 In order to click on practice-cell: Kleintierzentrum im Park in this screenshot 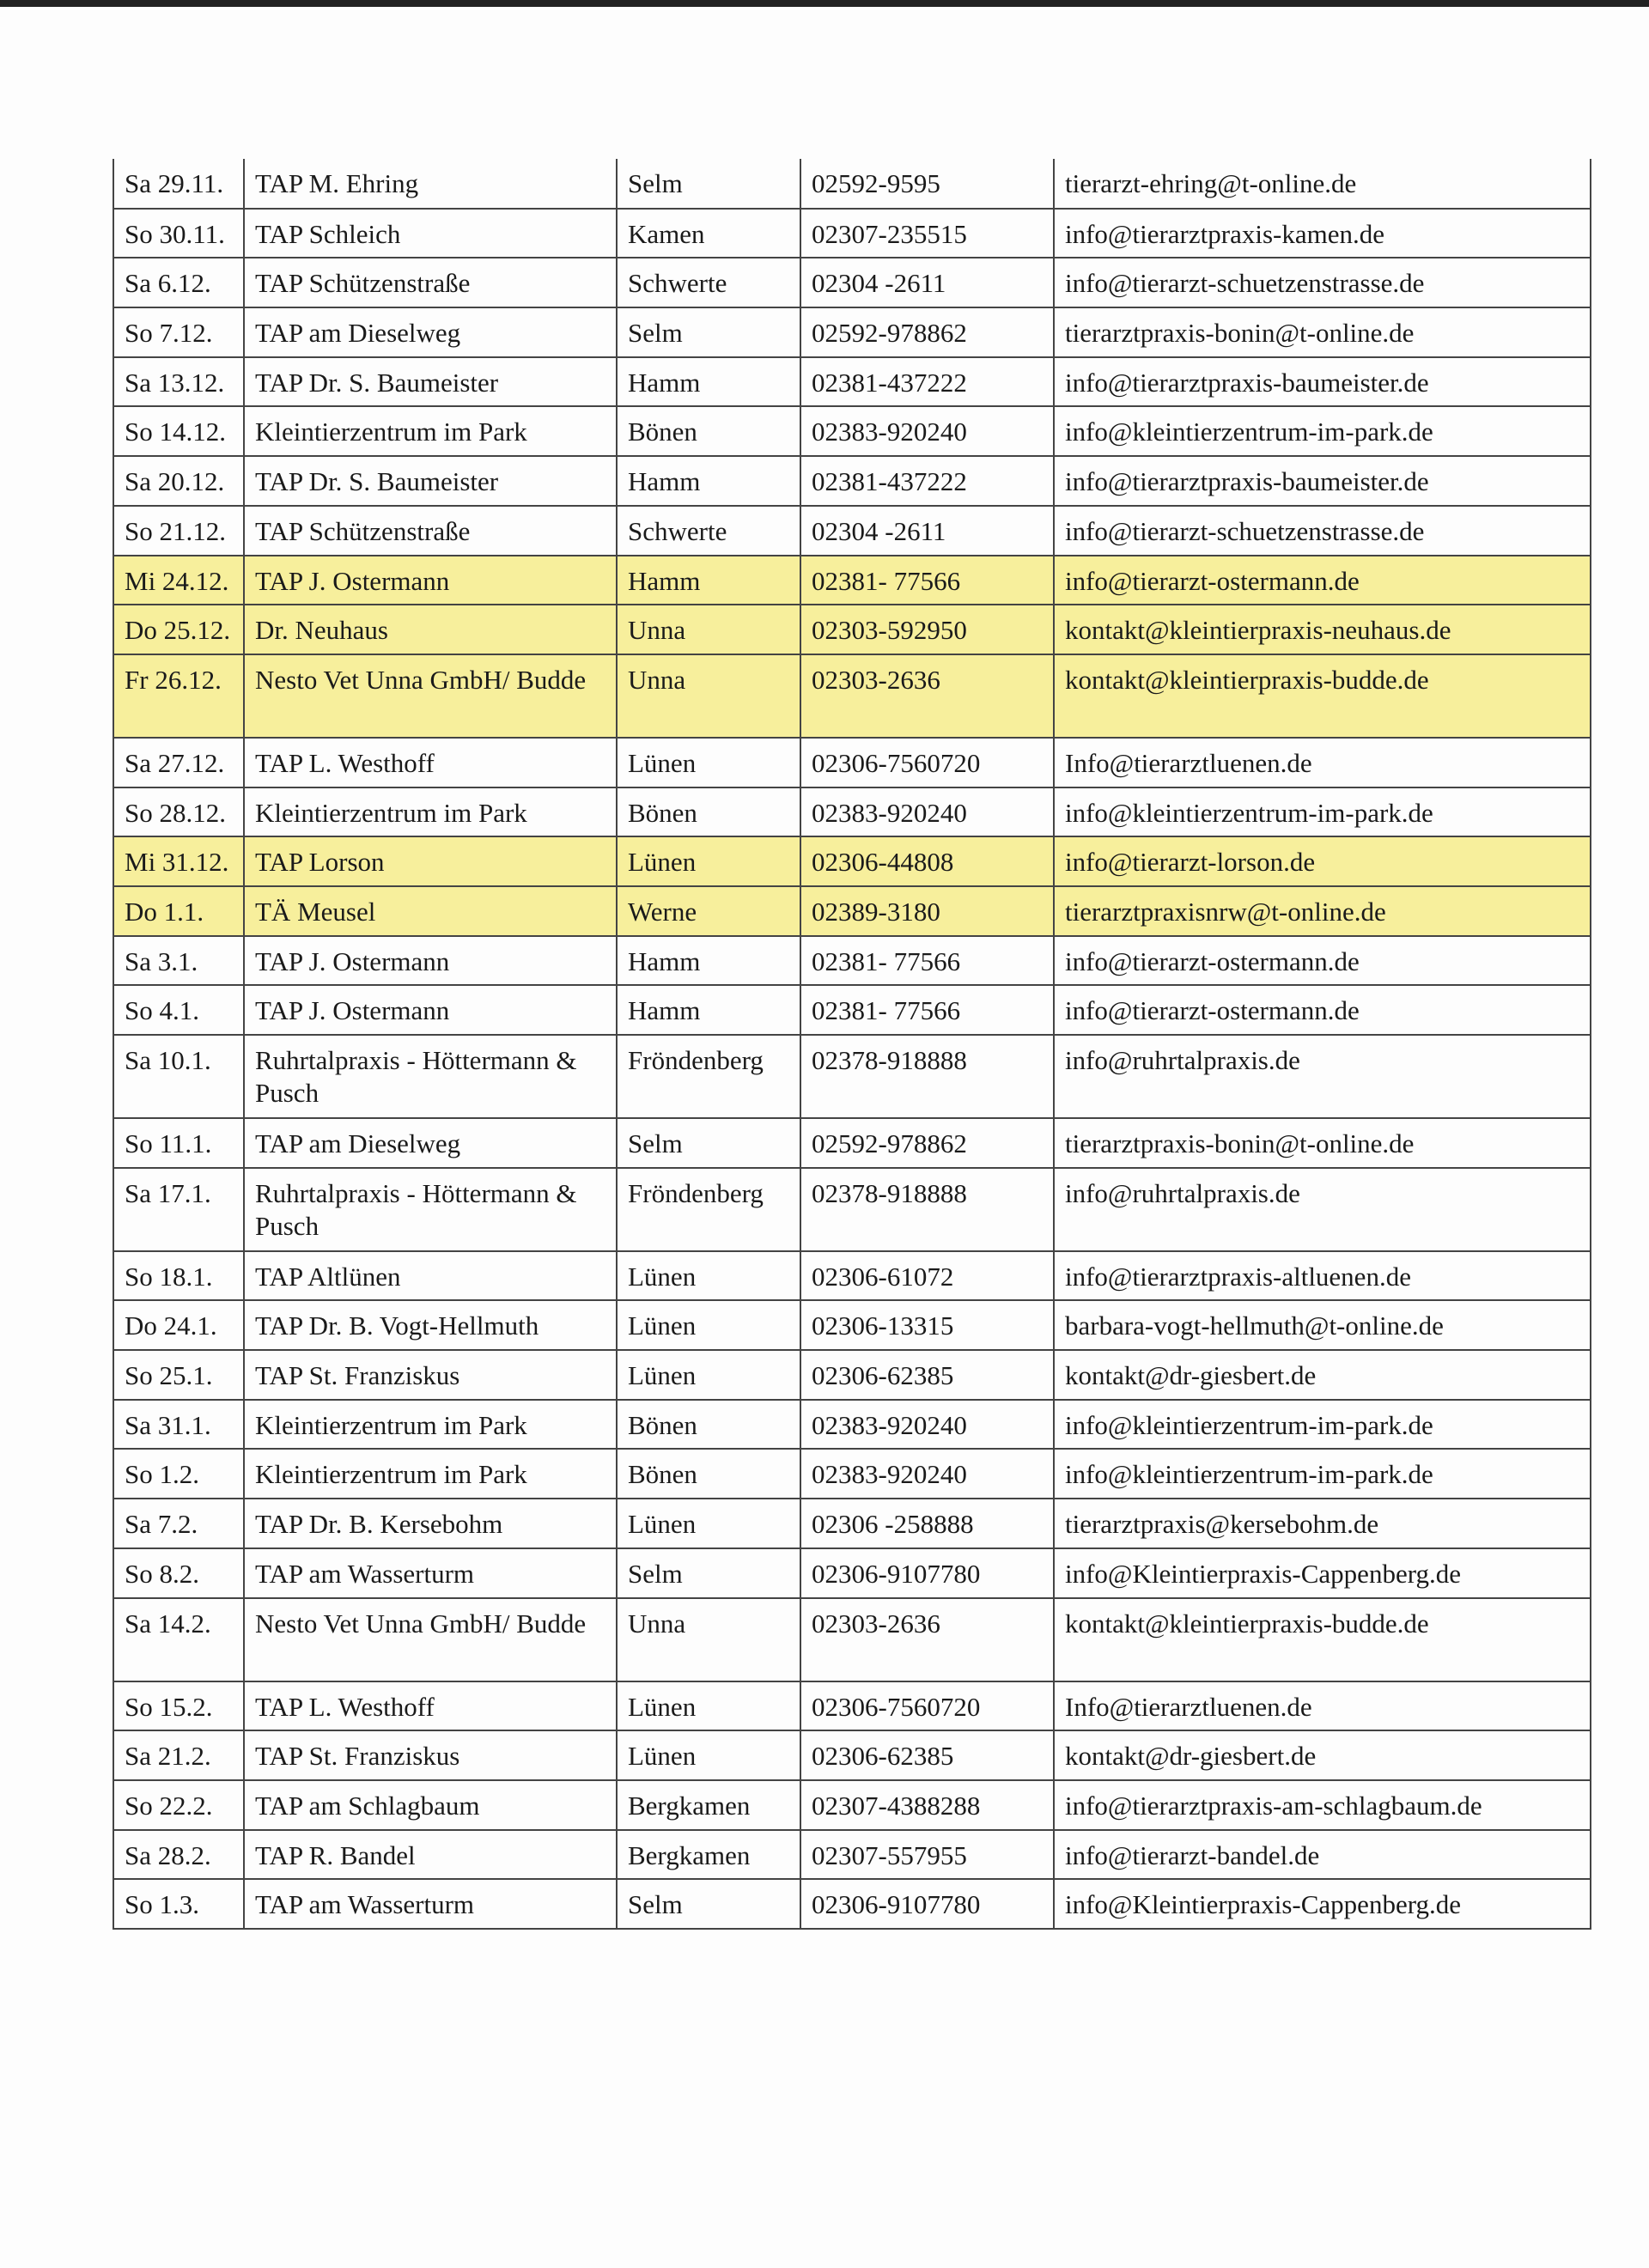, I will do `click(431, 1474)`.